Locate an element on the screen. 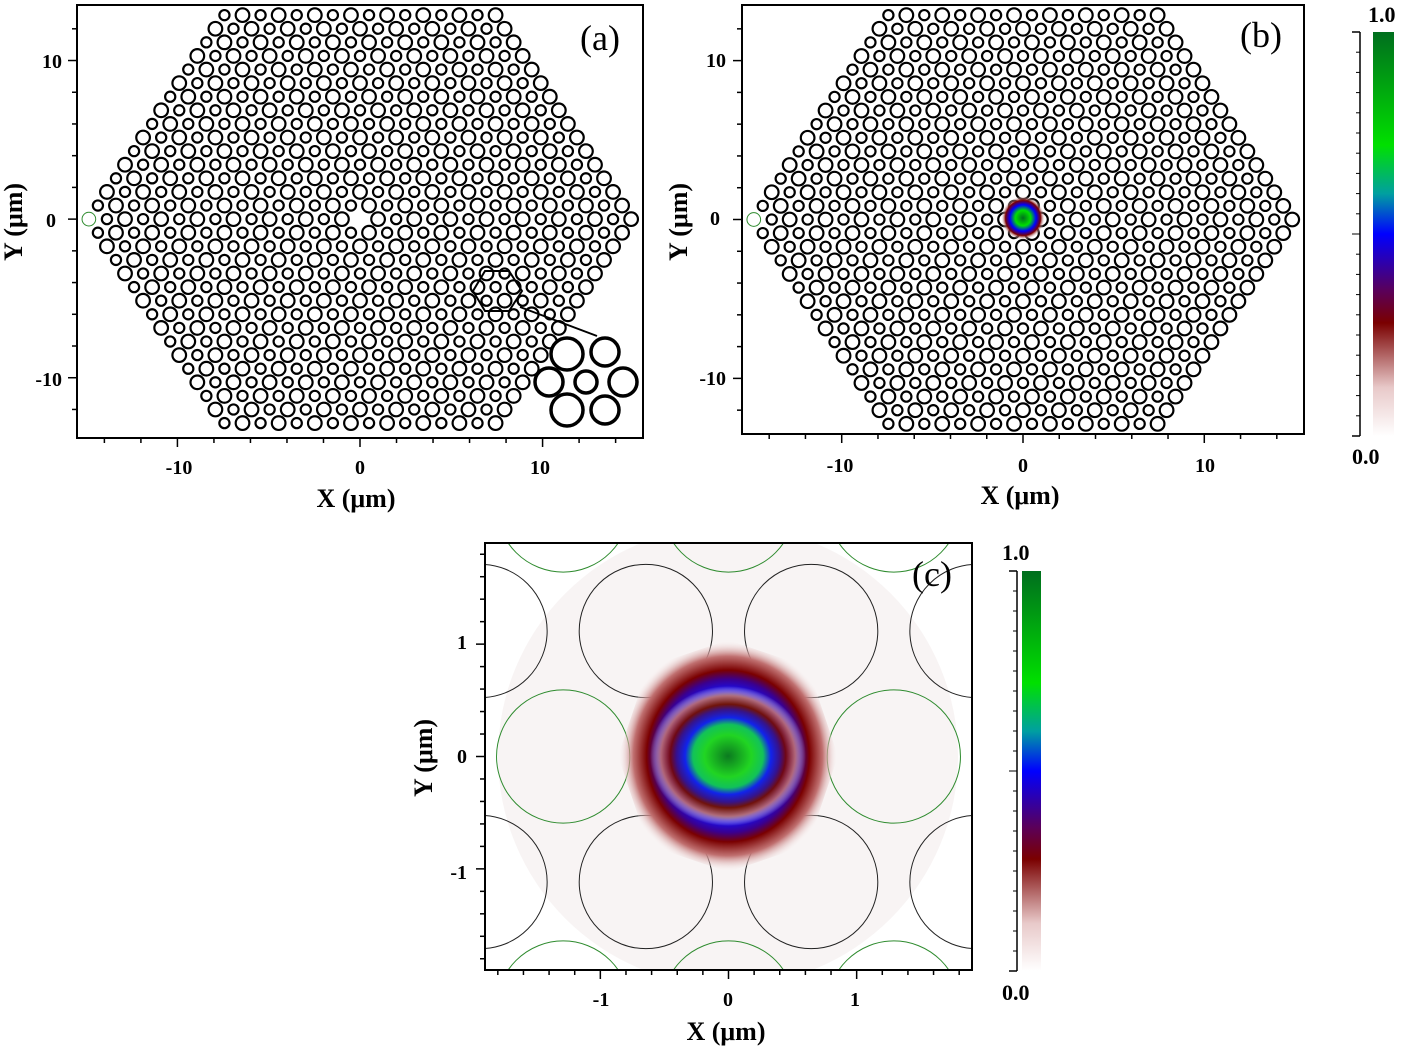 This screenshot has height=1052, width=1402. panel-c-ytick-label: 0 is located at coordinates (462, 757).